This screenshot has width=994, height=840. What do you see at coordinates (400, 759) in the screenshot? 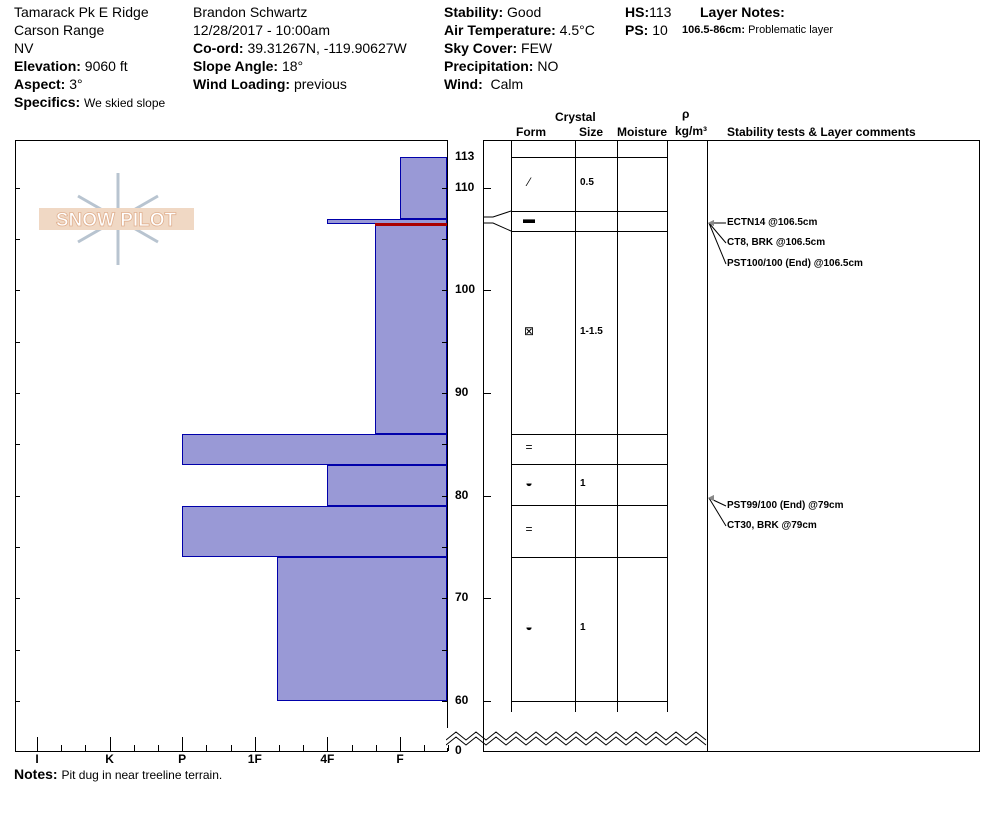
I see `hardness-label: F` at bounding box center [400, 759].